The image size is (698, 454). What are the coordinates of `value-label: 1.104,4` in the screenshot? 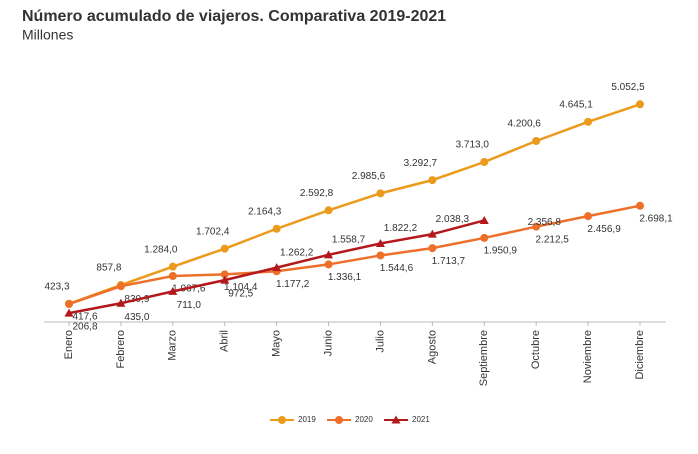 It's located at (241, 287).